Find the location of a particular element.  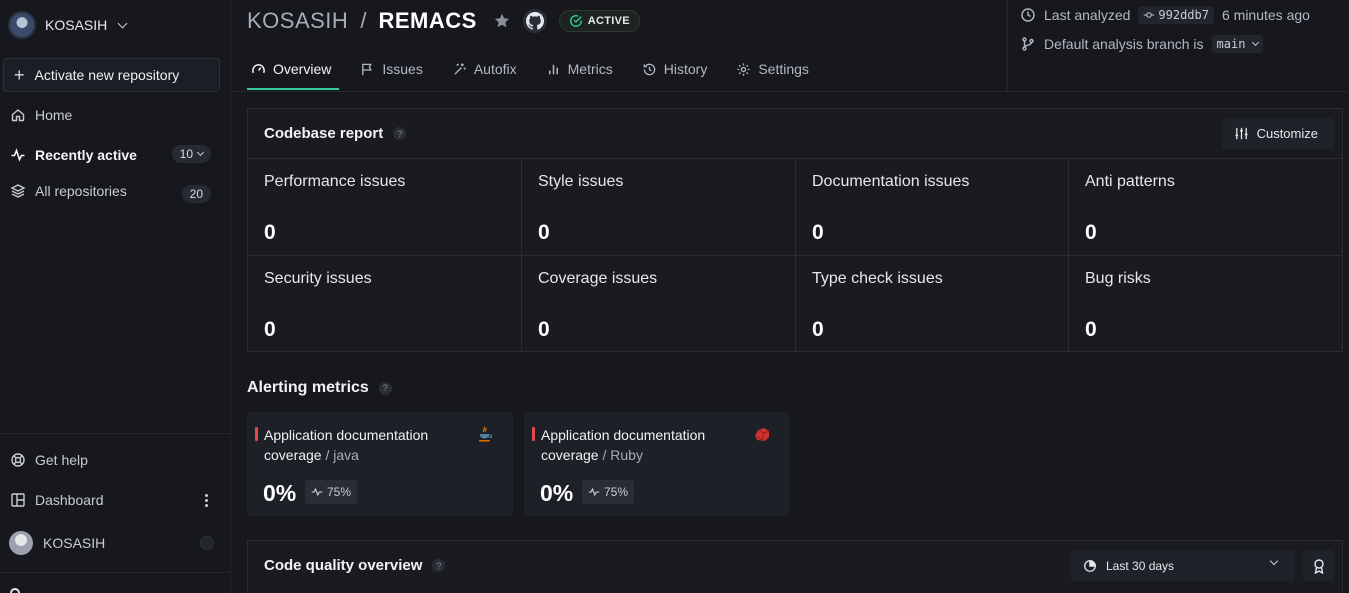

issue-label: Type check issues is located at coordinates (877, 278).